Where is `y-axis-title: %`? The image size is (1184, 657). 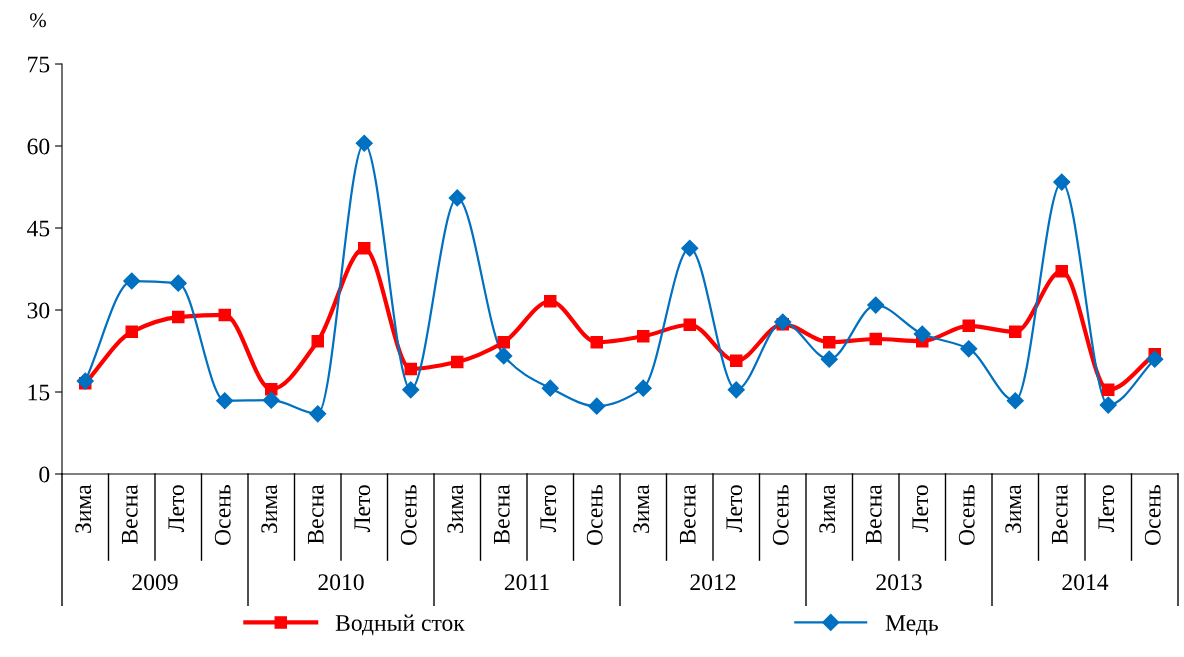 y-axis-title: % is located at coordinates (38, 20).